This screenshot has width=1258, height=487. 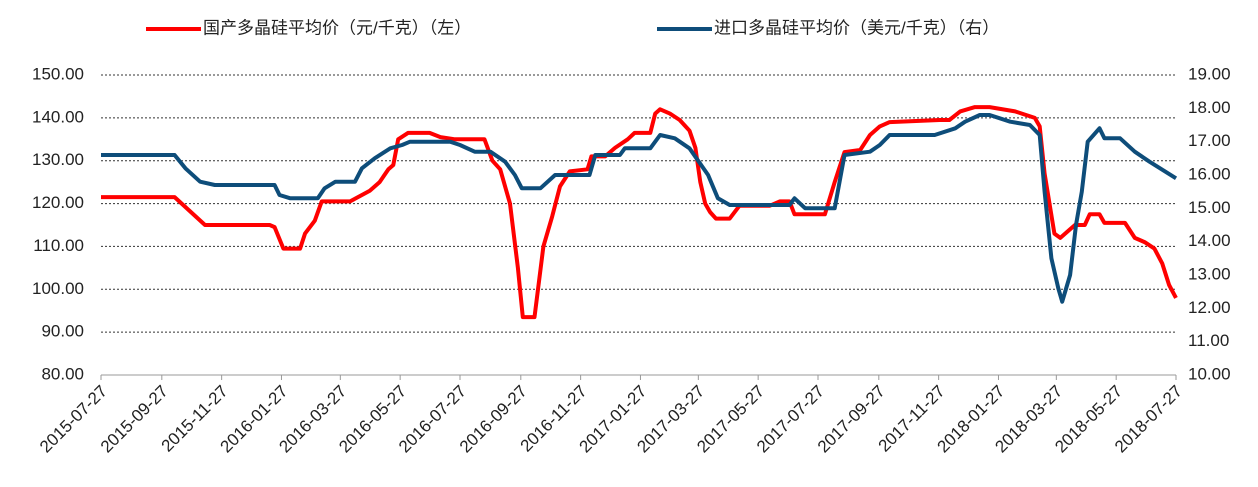 I want to click on y2-tick-label: 17.00, so click(x=1209, y=140).